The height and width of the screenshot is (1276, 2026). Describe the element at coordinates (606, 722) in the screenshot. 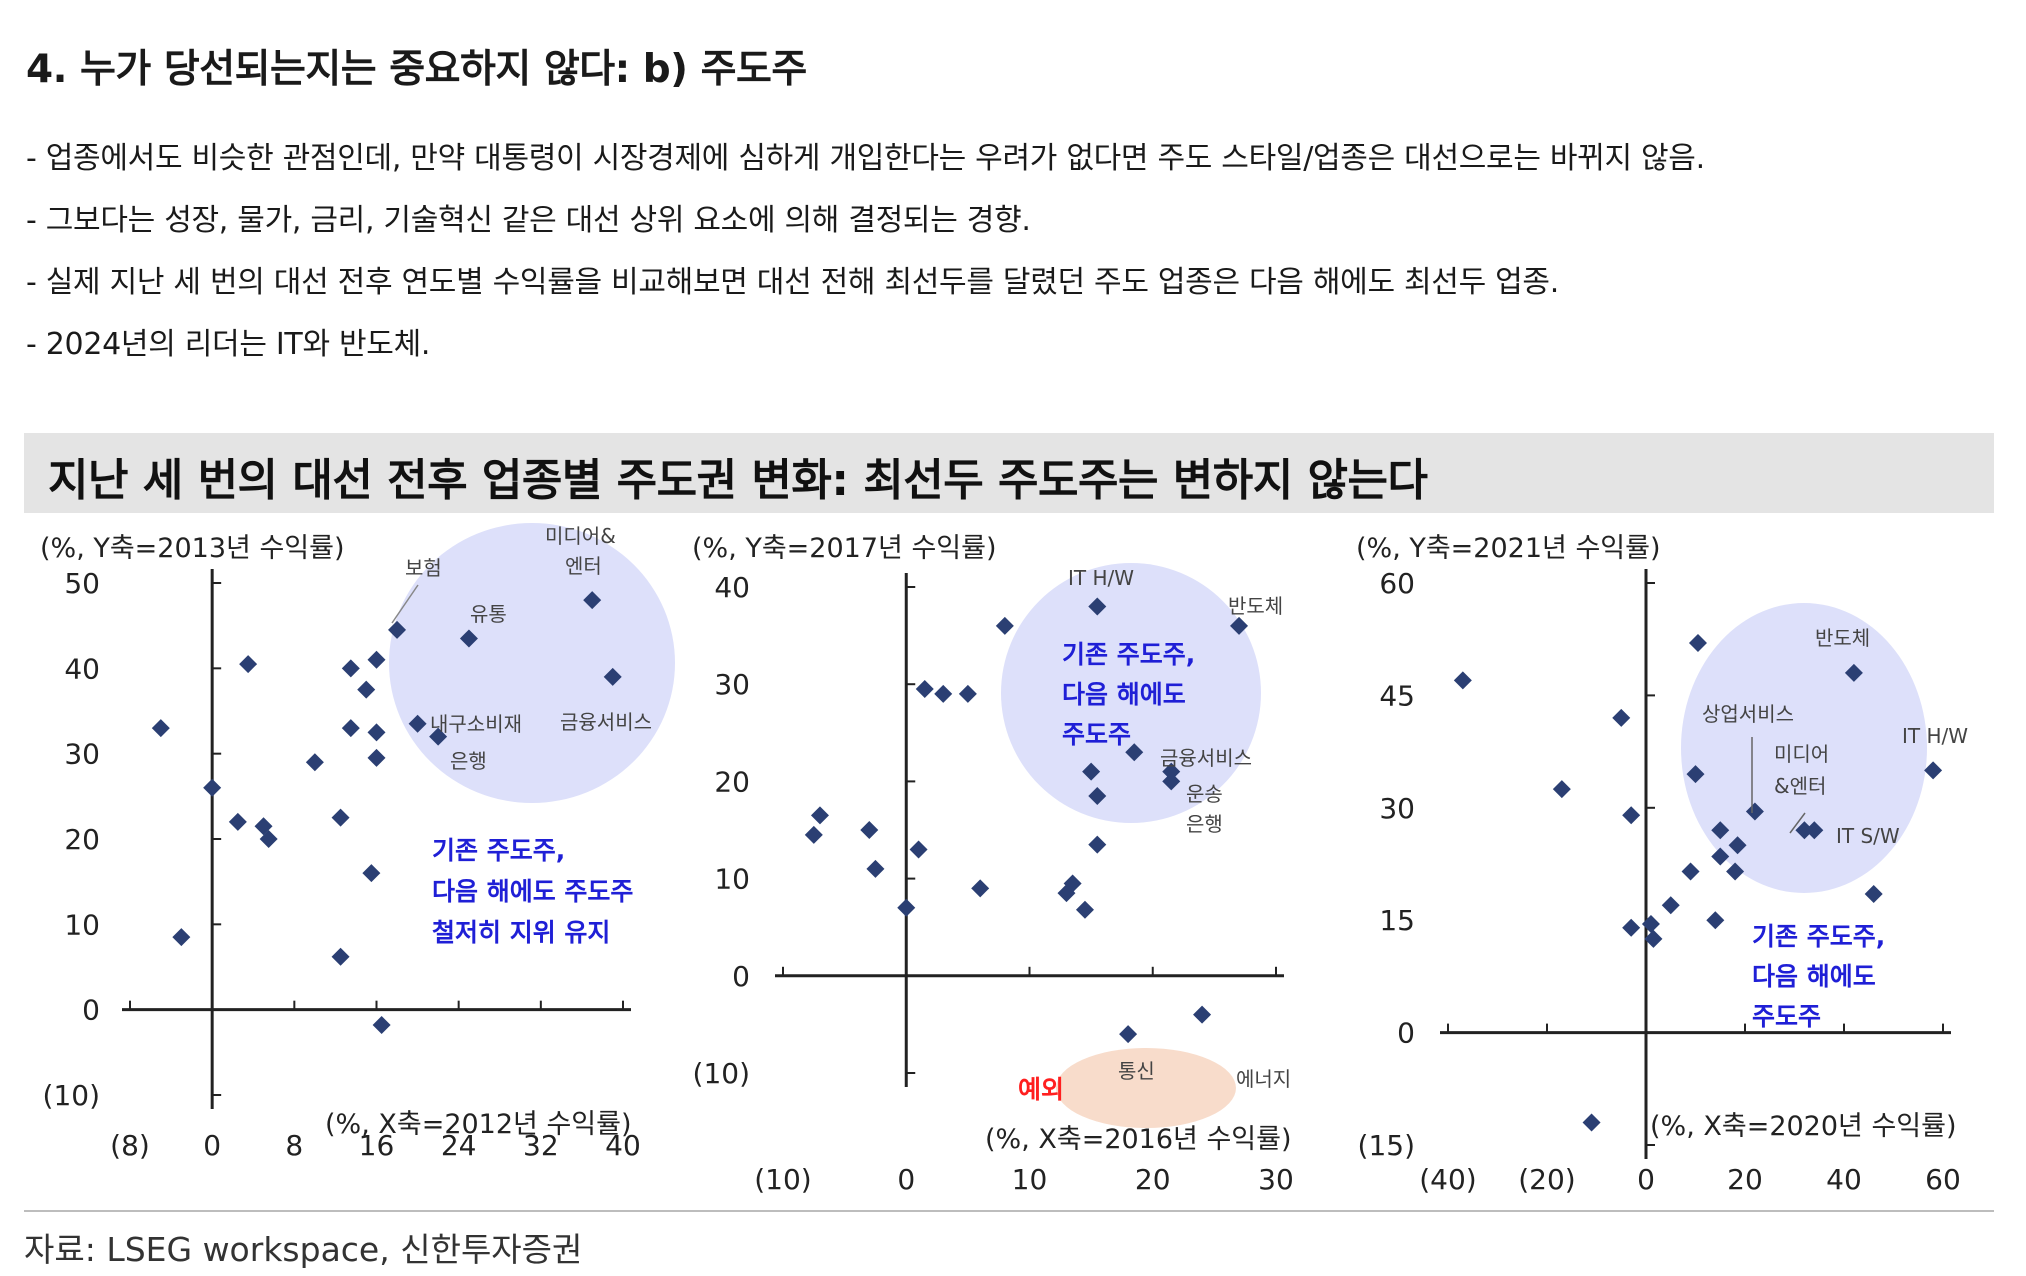

I see `point-label-financial-services: 금융서비스` at that location.